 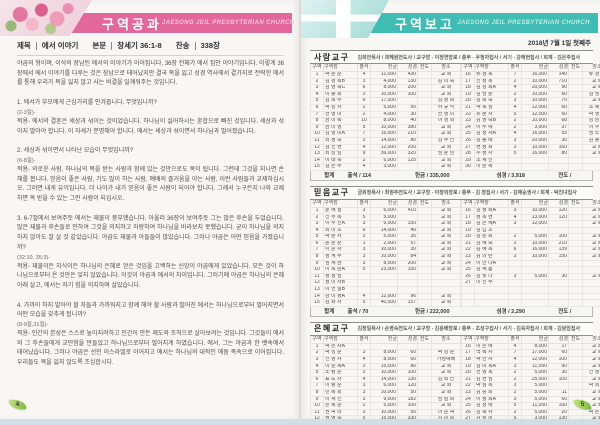 I want to click on report-row: 15 김 은 주 4 3,000 교 회, so click(x=385, y=167).